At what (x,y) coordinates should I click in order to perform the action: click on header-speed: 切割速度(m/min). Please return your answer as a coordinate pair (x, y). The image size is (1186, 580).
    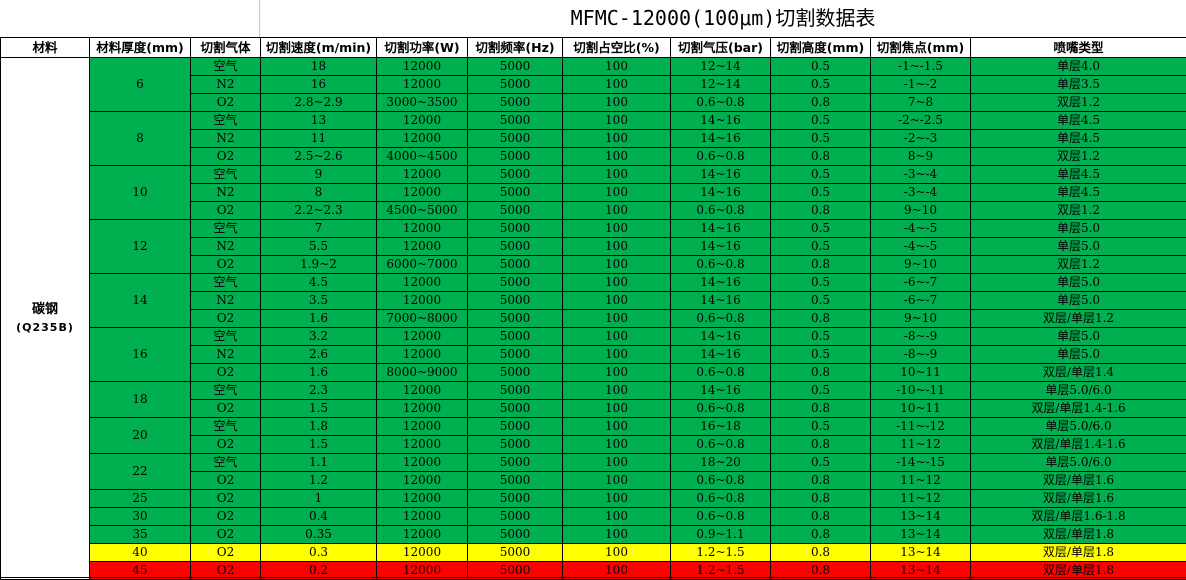
    Looking at the image, I should click on (318, 47).